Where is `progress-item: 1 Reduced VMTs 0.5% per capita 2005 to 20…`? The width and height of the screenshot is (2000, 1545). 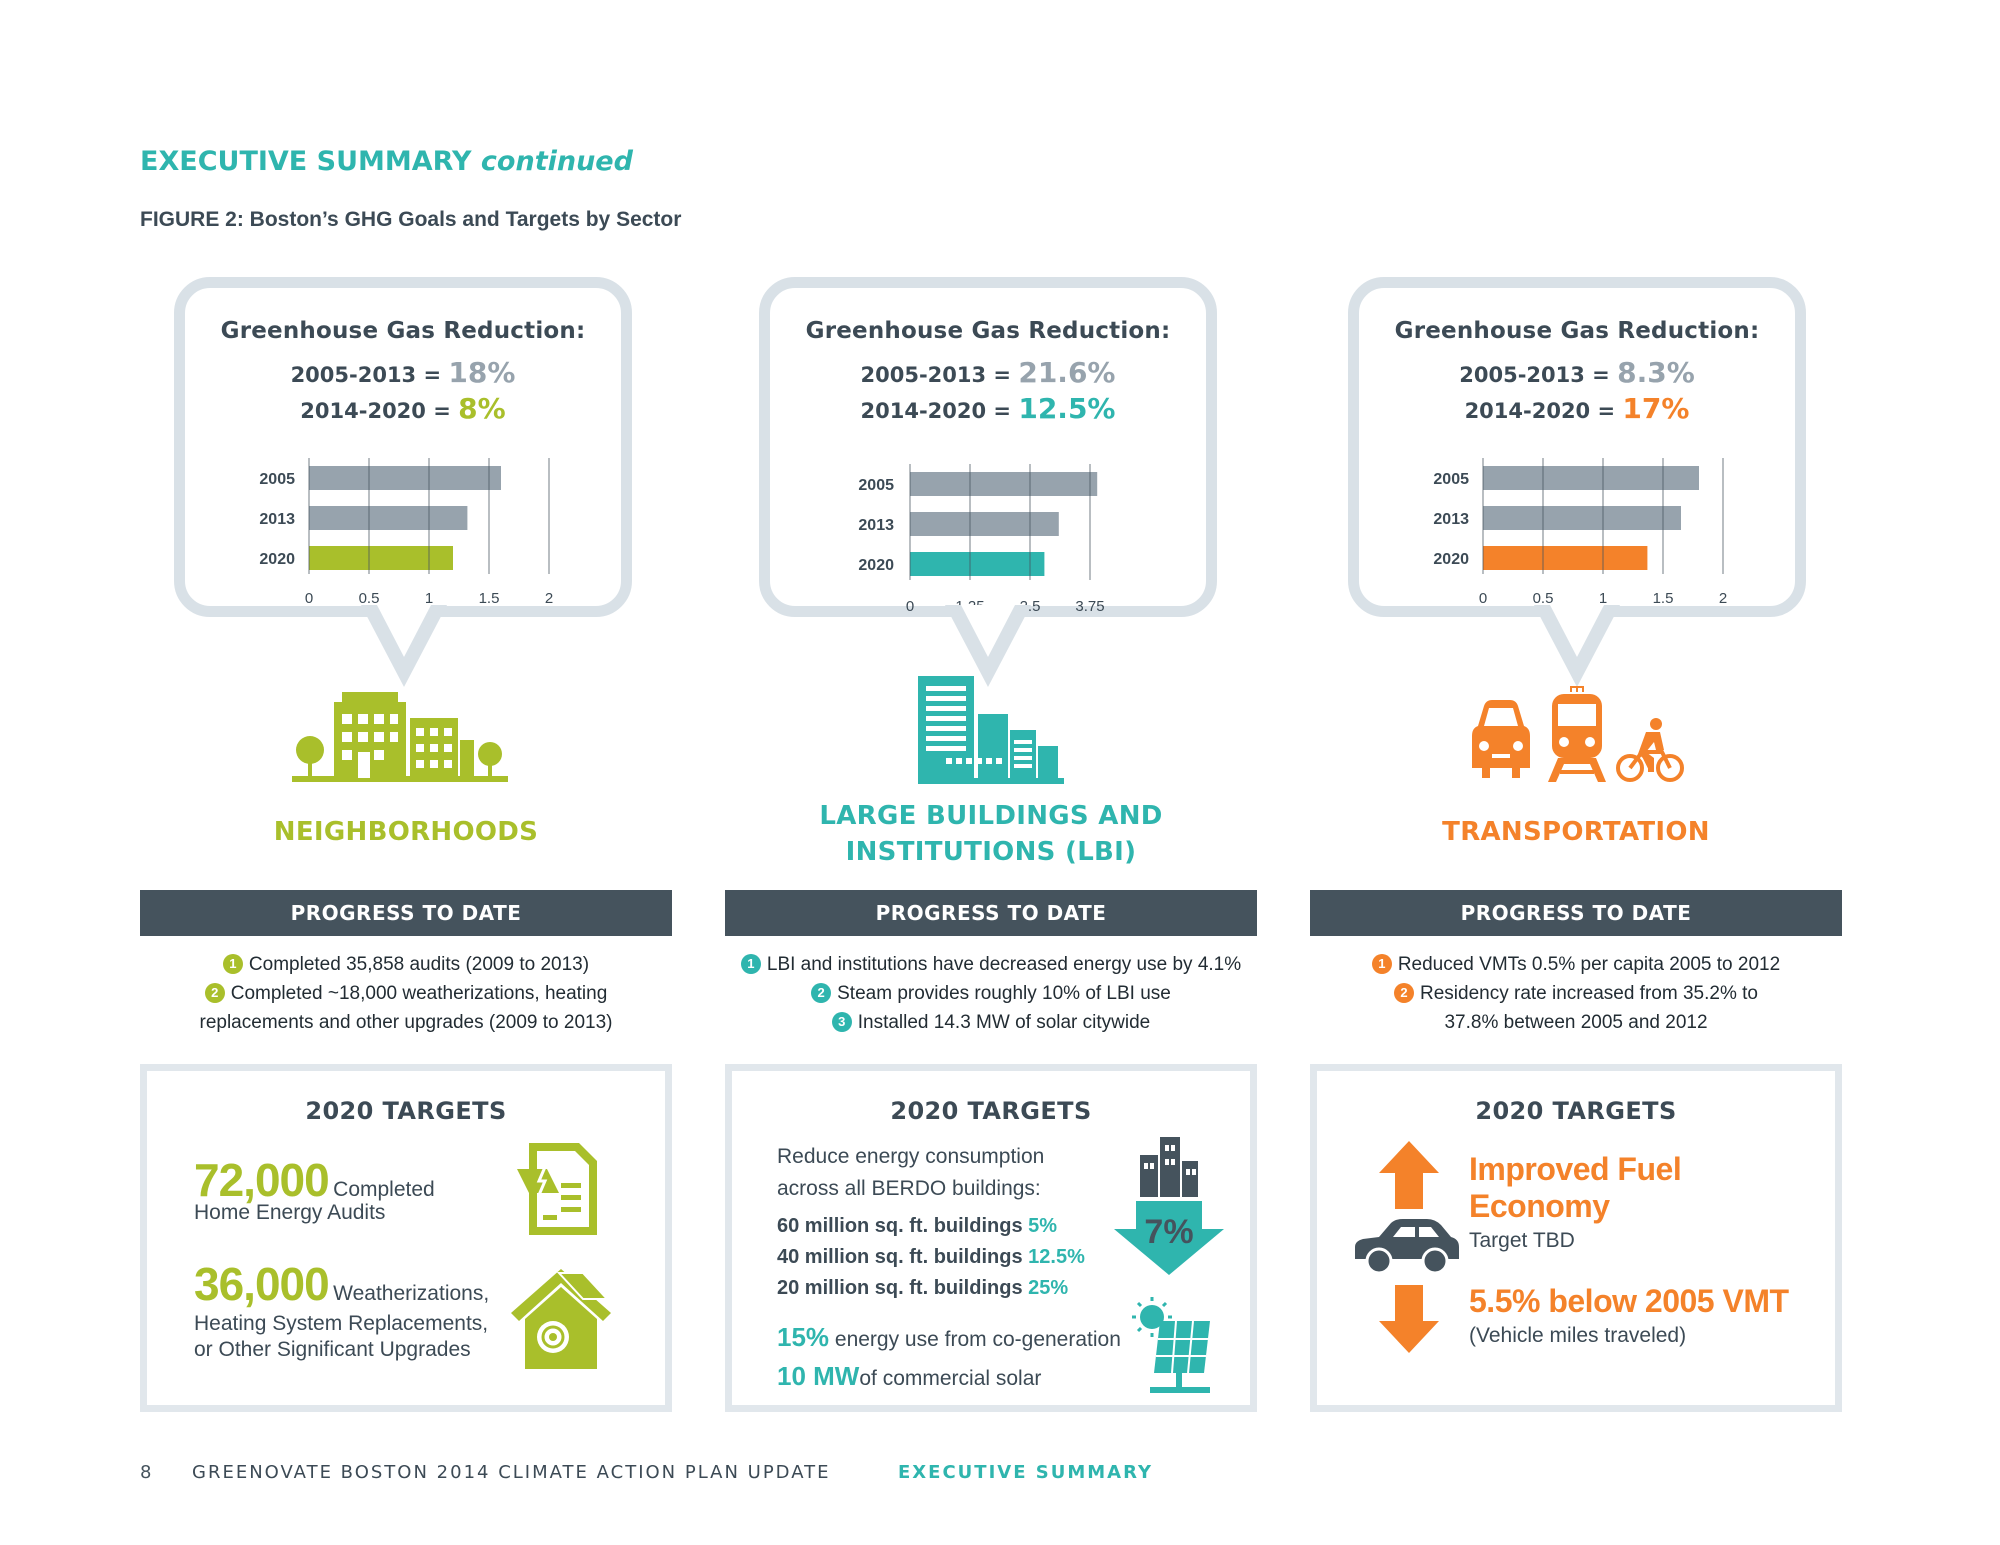
progress-item: 1 Reduced VMTs 0.5% per capita 2005 to 20… is located at coordinates (1576, 964).